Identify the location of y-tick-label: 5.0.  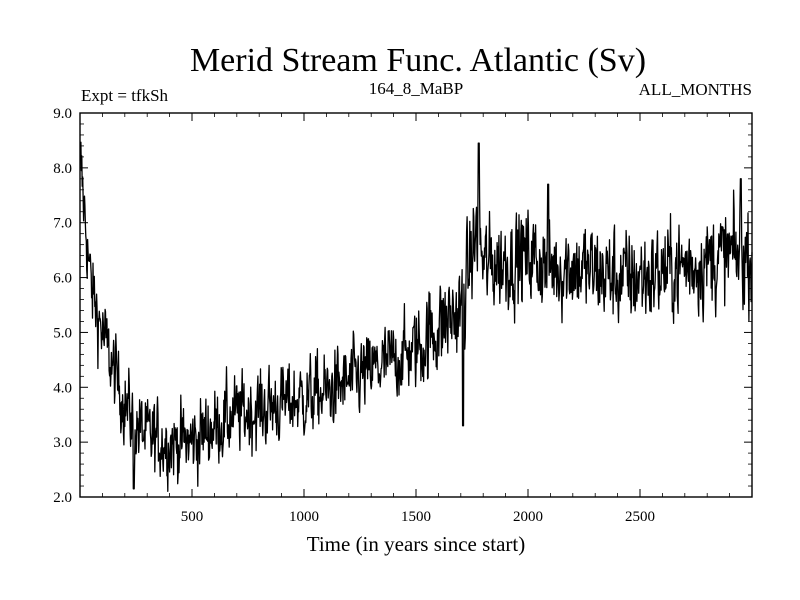
(62, 333).